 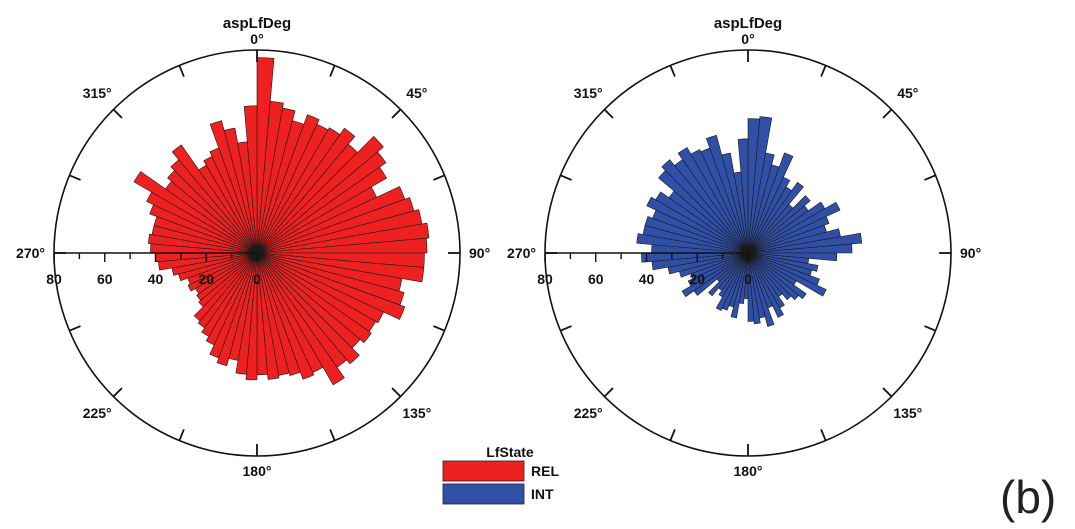 What do you see at coordinates (748, 23) in the screenshot?
I see `int-chart-title: aspLfDeg` at bounding box center [748, 23].